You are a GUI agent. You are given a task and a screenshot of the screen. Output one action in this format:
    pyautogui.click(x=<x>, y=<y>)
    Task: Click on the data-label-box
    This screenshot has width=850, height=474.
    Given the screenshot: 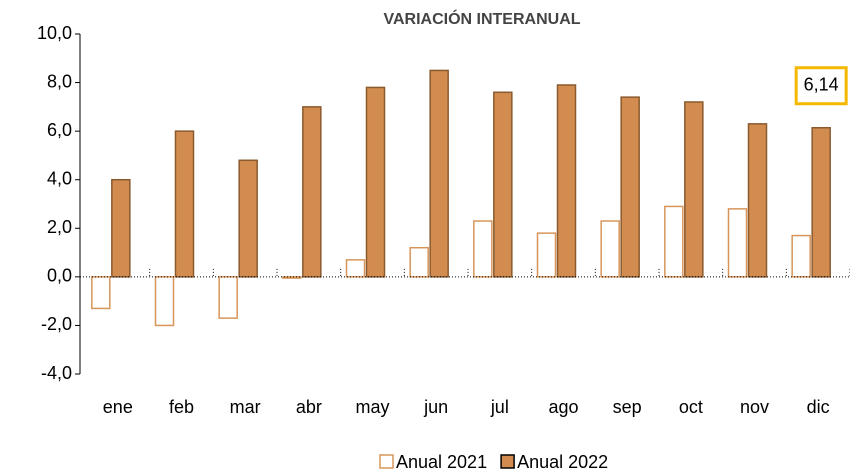 What is the action you would take?
    pyautogui.click(x=821, y=86)
    